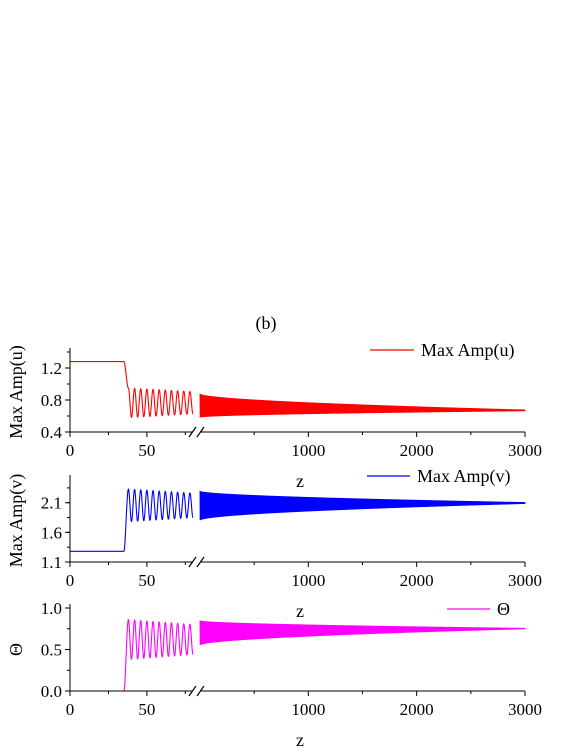 This screenshot has width=581, height=752. Describe the element at coordinates (16, 649) in the screenshot. I see `y-axis-label: Θ` at that location.